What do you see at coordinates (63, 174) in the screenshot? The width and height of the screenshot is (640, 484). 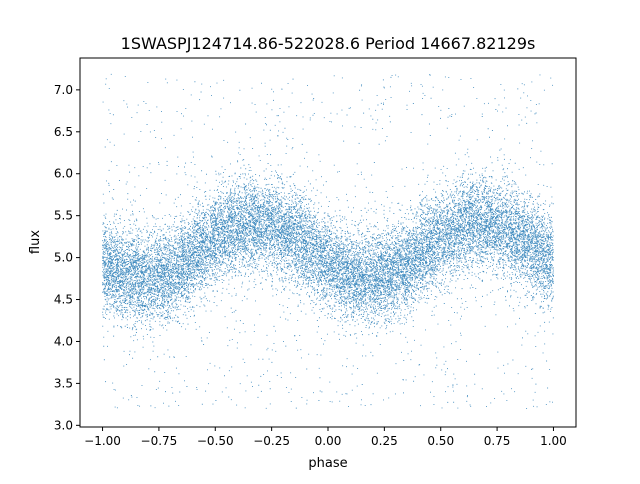 I see `y-tick-label: 6.0` at bounding box center [63, 174].